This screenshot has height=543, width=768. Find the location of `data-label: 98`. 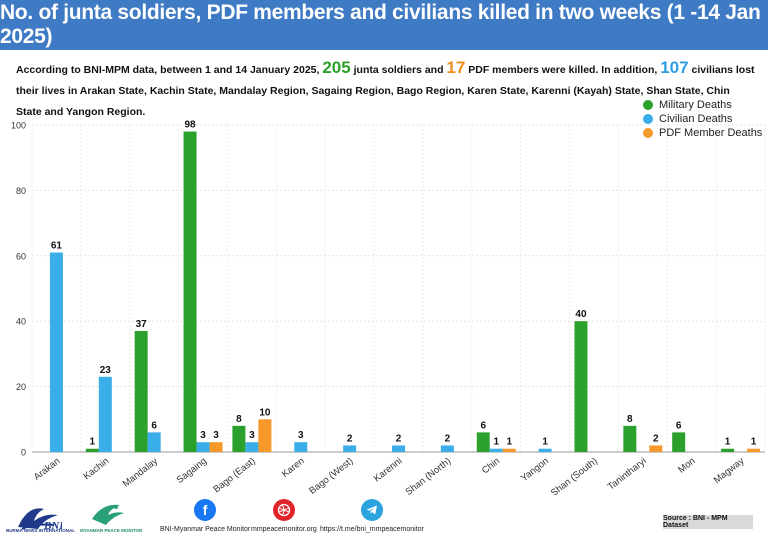

data-label: 98 is located at coordinates (190, 125).